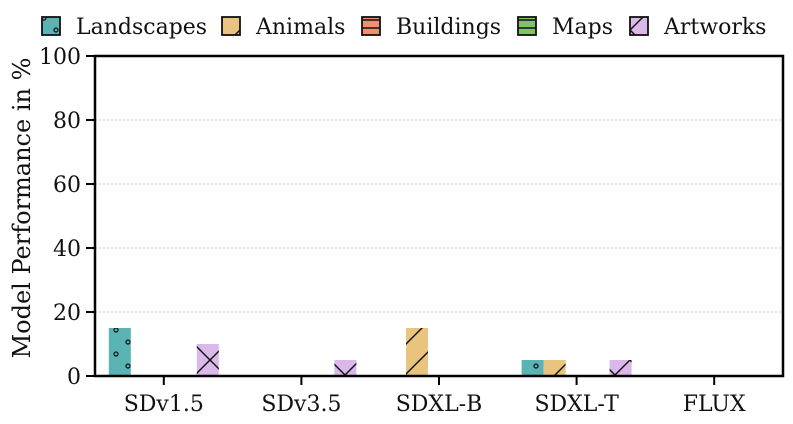 Image resolution: width=793 pixels, height=424 pixels. I want to click on x-tick-label: SDv1.5, so click(164, 404).